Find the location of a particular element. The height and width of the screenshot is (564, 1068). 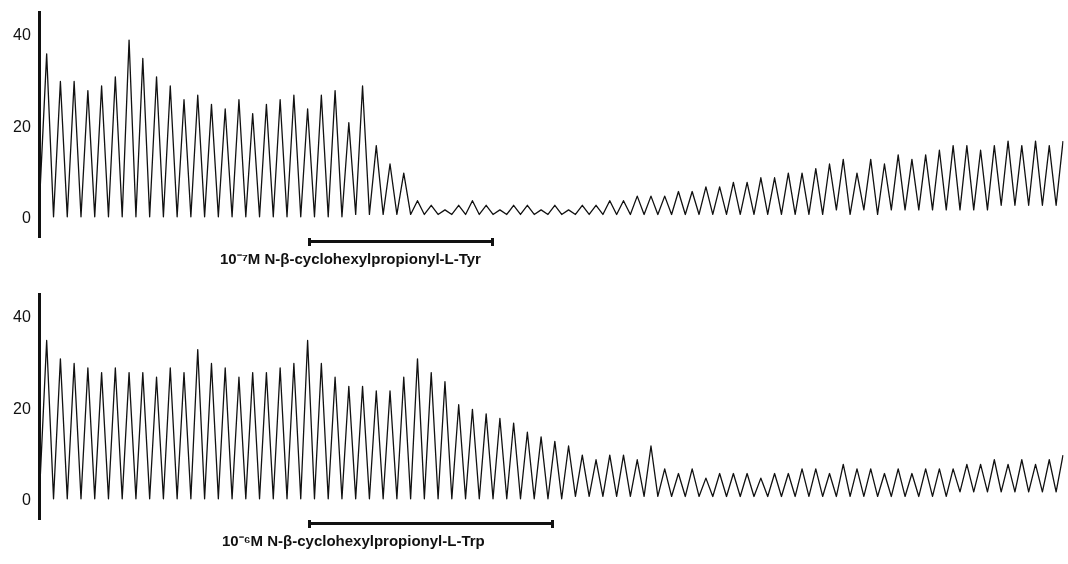

text: 10⁻⁷M N-β-cyclohexylpropionyl-L-Tyr is located at coordinates (350, 258).